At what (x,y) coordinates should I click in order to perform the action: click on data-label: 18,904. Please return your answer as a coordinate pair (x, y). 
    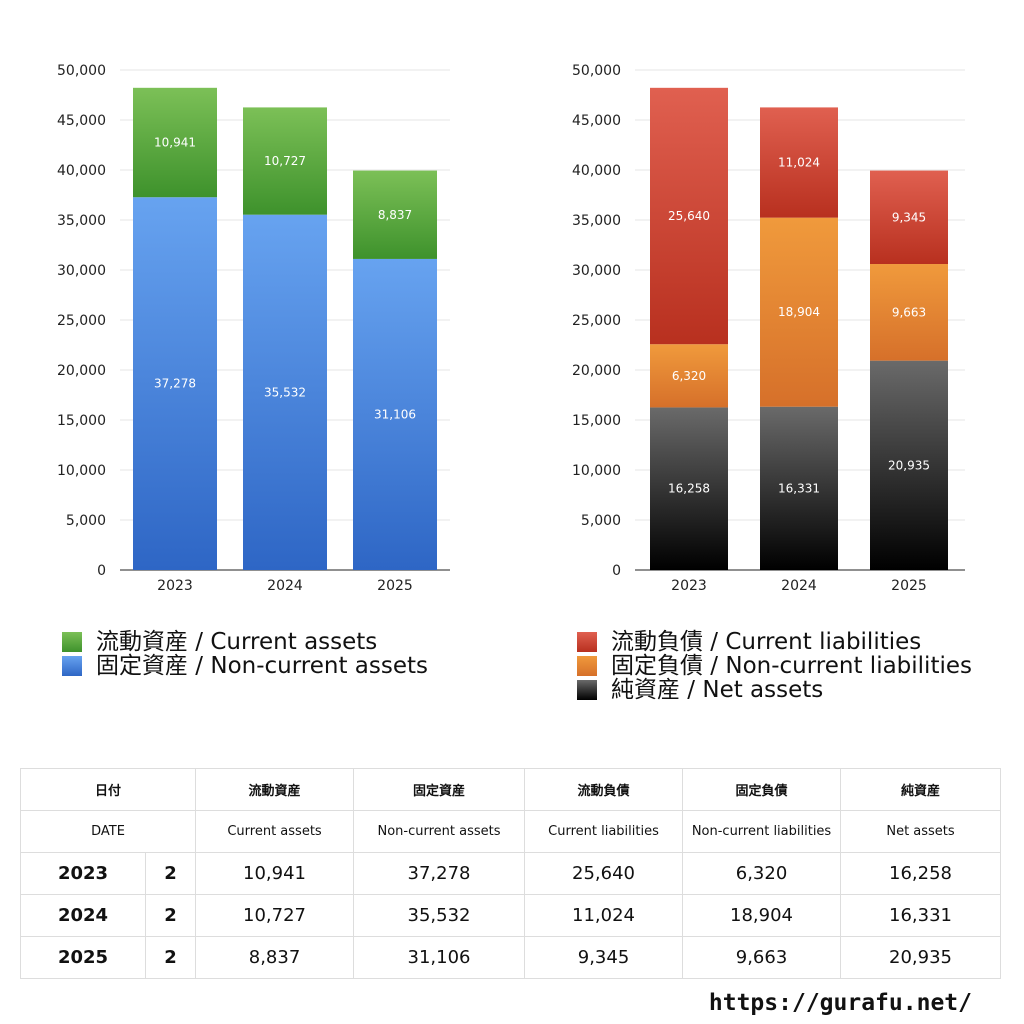
    Looking at the image, I should click on (799, 312).